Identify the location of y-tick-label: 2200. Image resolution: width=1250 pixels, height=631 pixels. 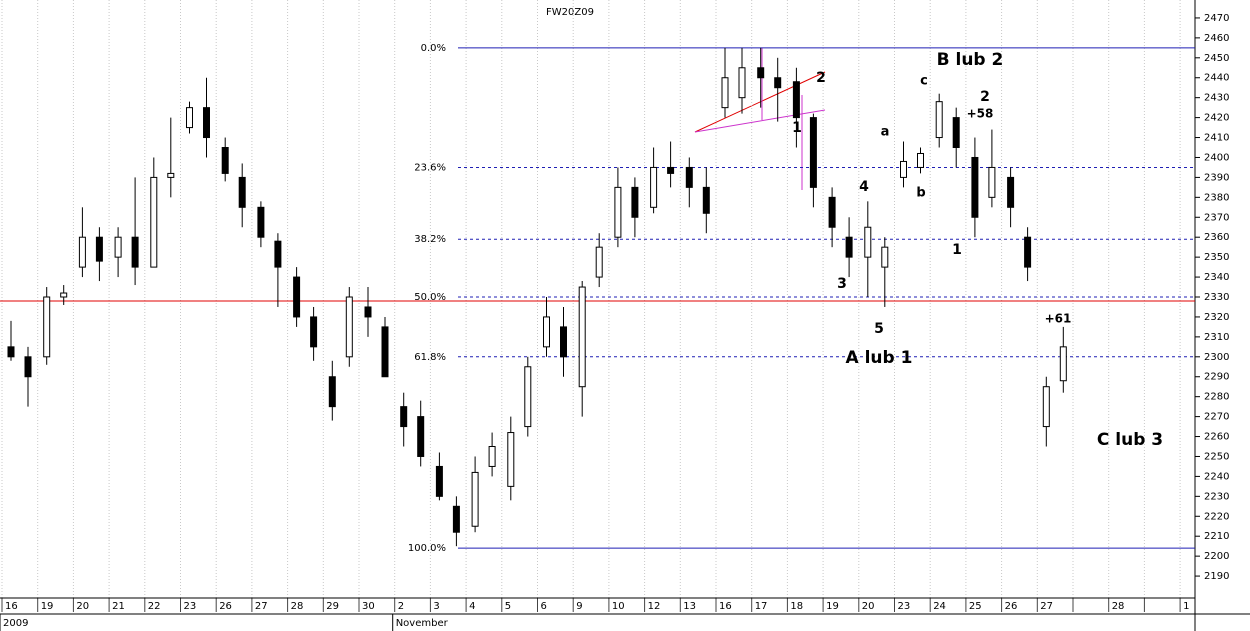
(1216, 556).